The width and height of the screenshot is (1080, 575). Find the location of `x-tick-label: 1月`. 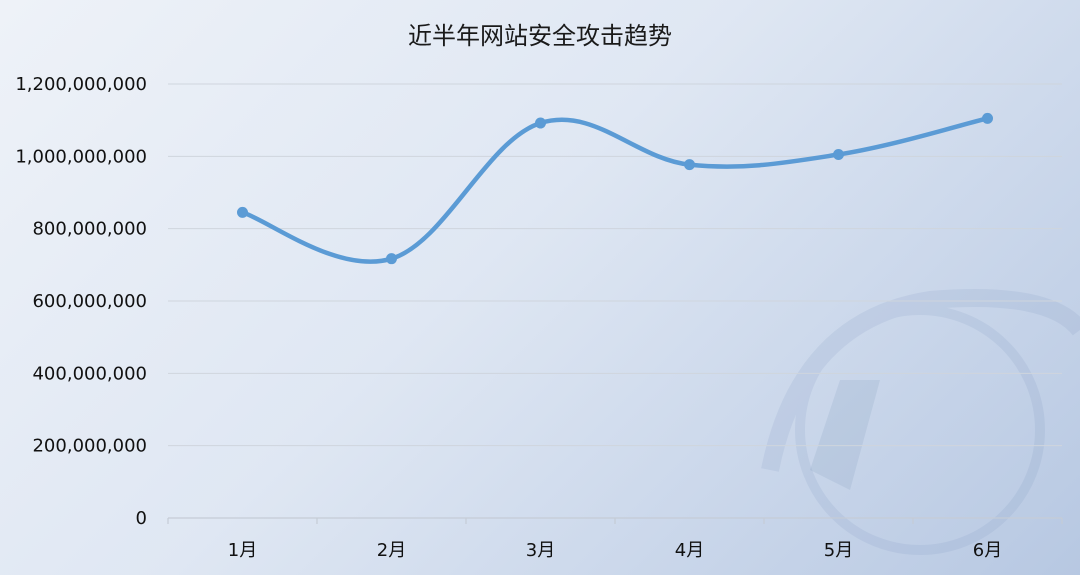

x-tick-label: 1月 is located at coordinates (242, 550).